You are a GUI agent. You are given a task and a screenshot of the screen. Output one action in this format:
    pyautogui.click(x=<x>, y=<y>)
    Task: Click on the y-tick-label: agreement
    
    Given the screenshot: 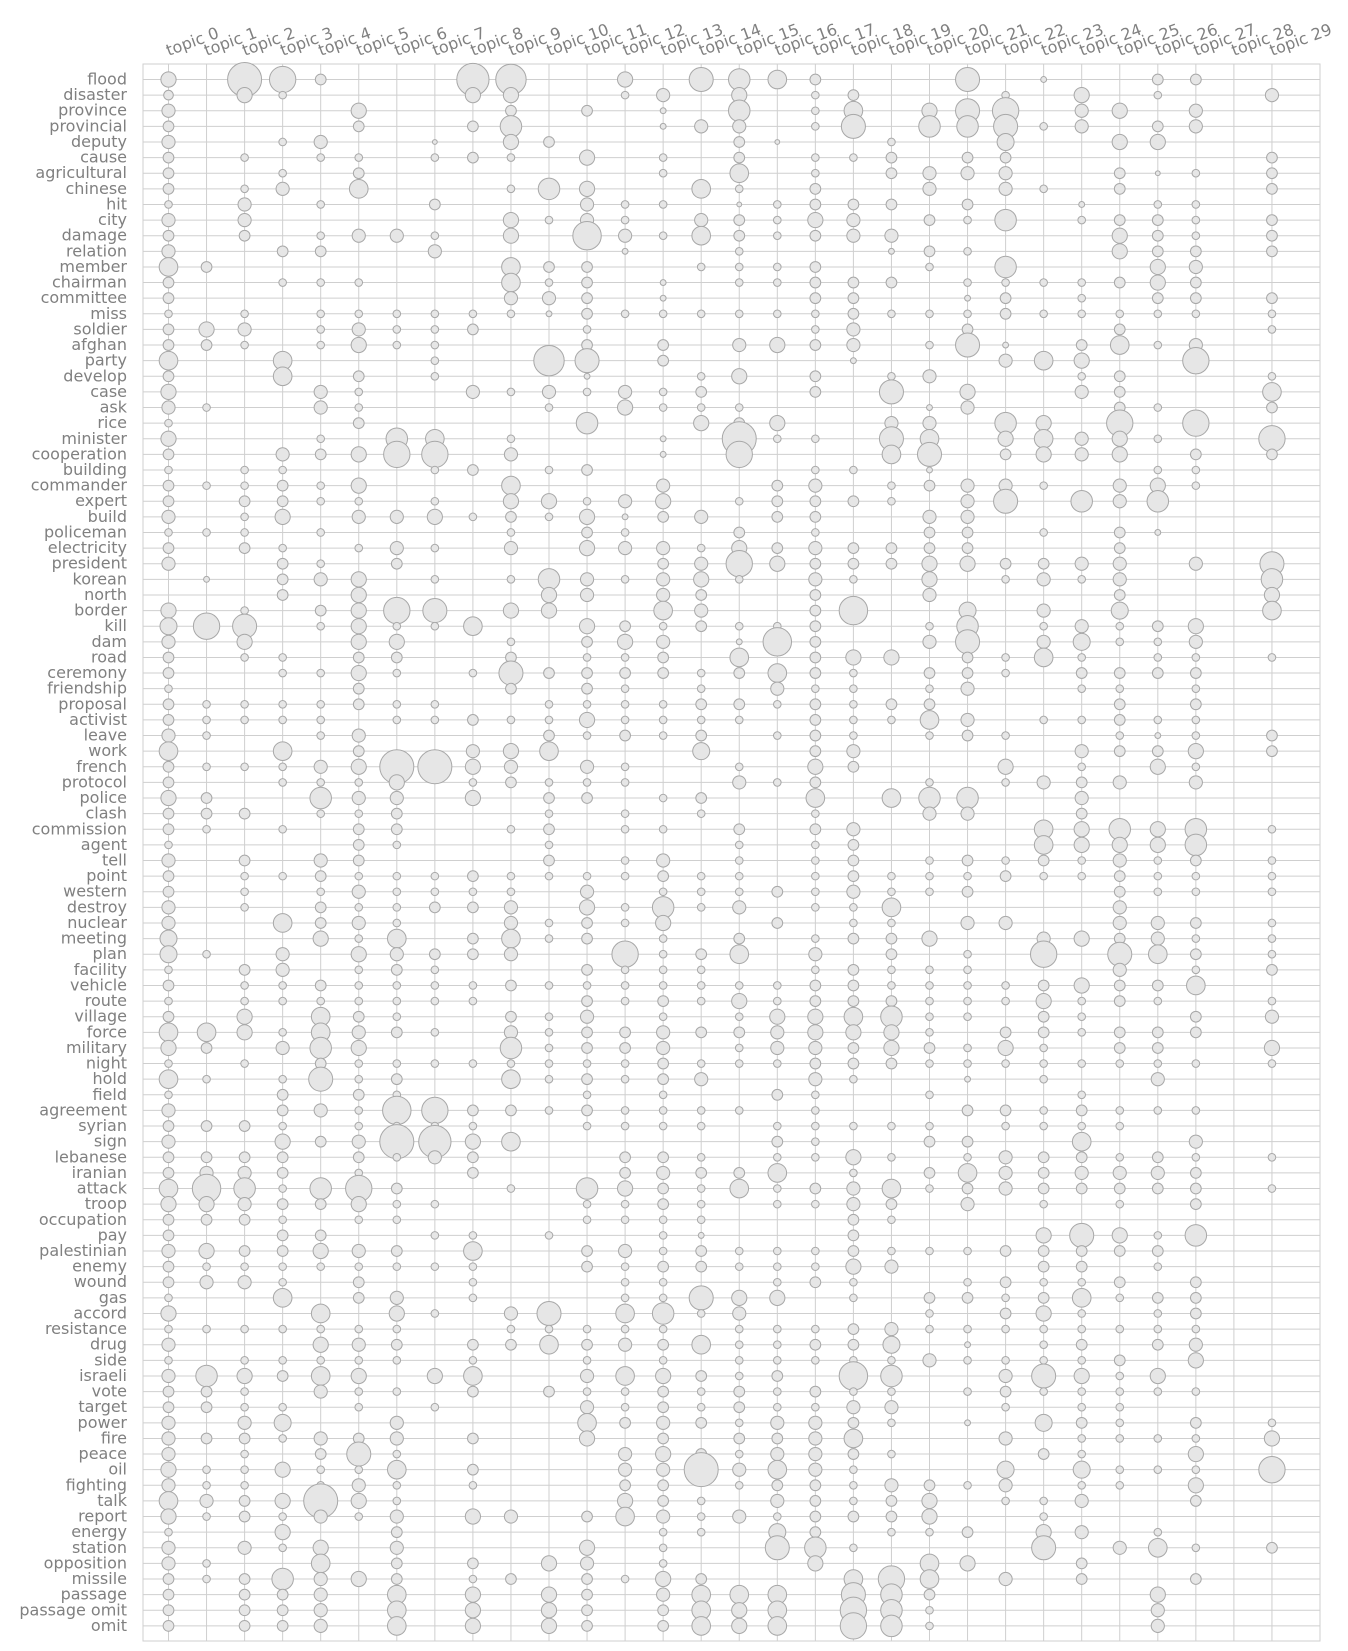 What is the action you would take?
    pyautogui.click(x=83, y=1109)
    